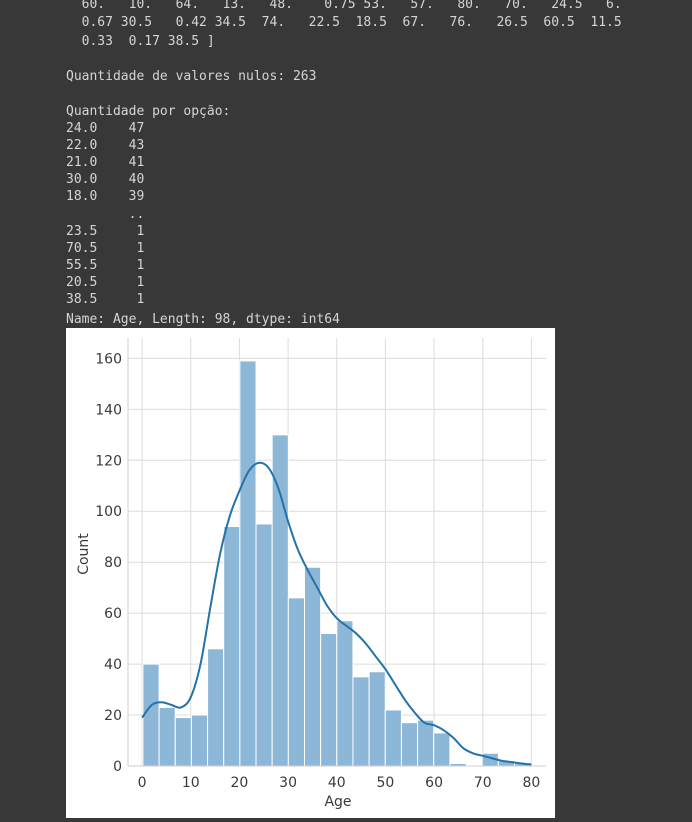  What do you see at coordinates (531, 783) in the screenshot?
I see `x-tick-label: 80` at bounding box center [531, 783].